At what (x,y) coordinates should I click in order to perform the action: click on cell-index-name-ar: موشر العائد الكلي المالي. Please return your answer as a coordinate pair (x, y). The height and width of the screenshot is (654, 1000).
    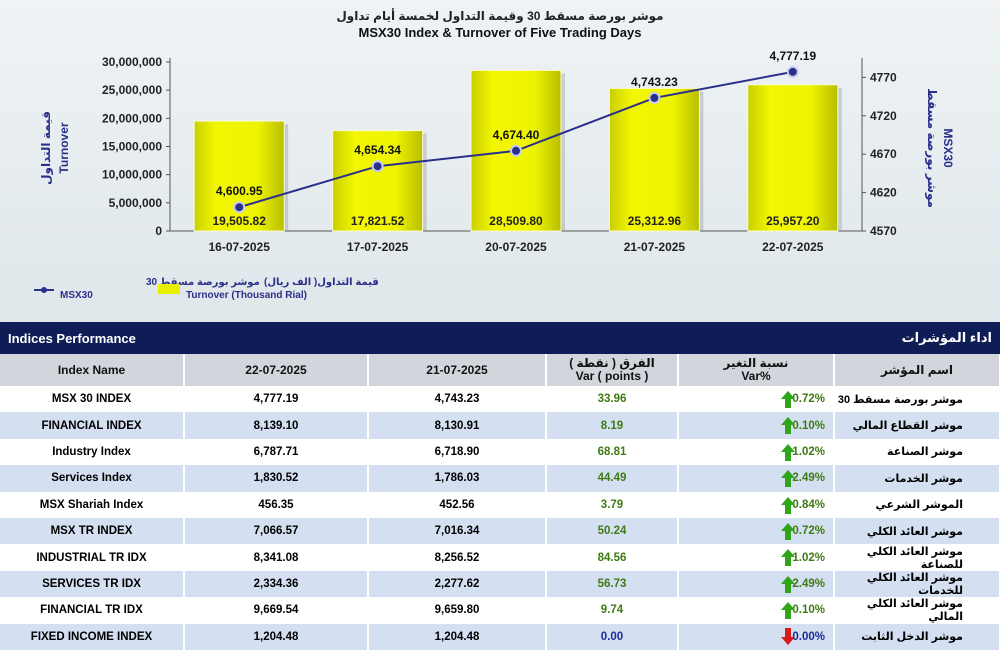
    Looking at the image, I should click on (917, 610).